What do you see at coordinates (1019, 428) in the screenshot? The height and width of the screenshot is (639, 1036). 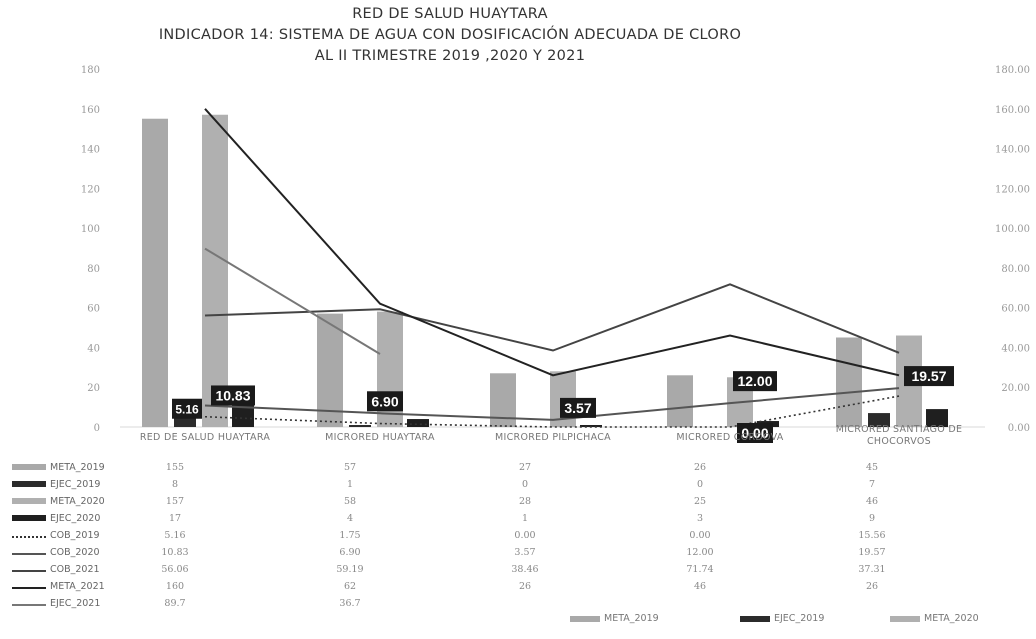 I see `y-right-tick-label: 0.00` at bounding box center [1019, 428].